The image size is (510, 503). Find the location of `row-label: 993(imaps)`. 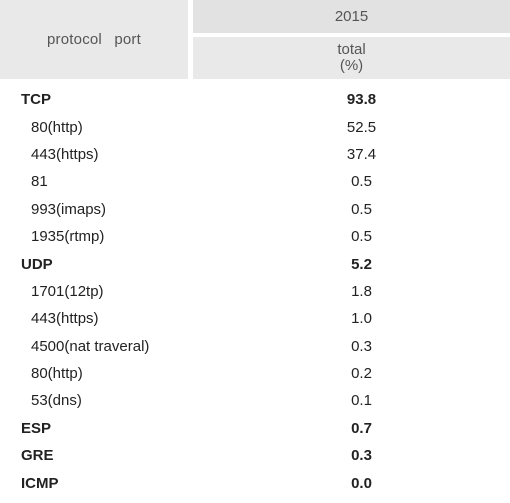

row-label: 993(imaps) is located at coordinates (69, 209).